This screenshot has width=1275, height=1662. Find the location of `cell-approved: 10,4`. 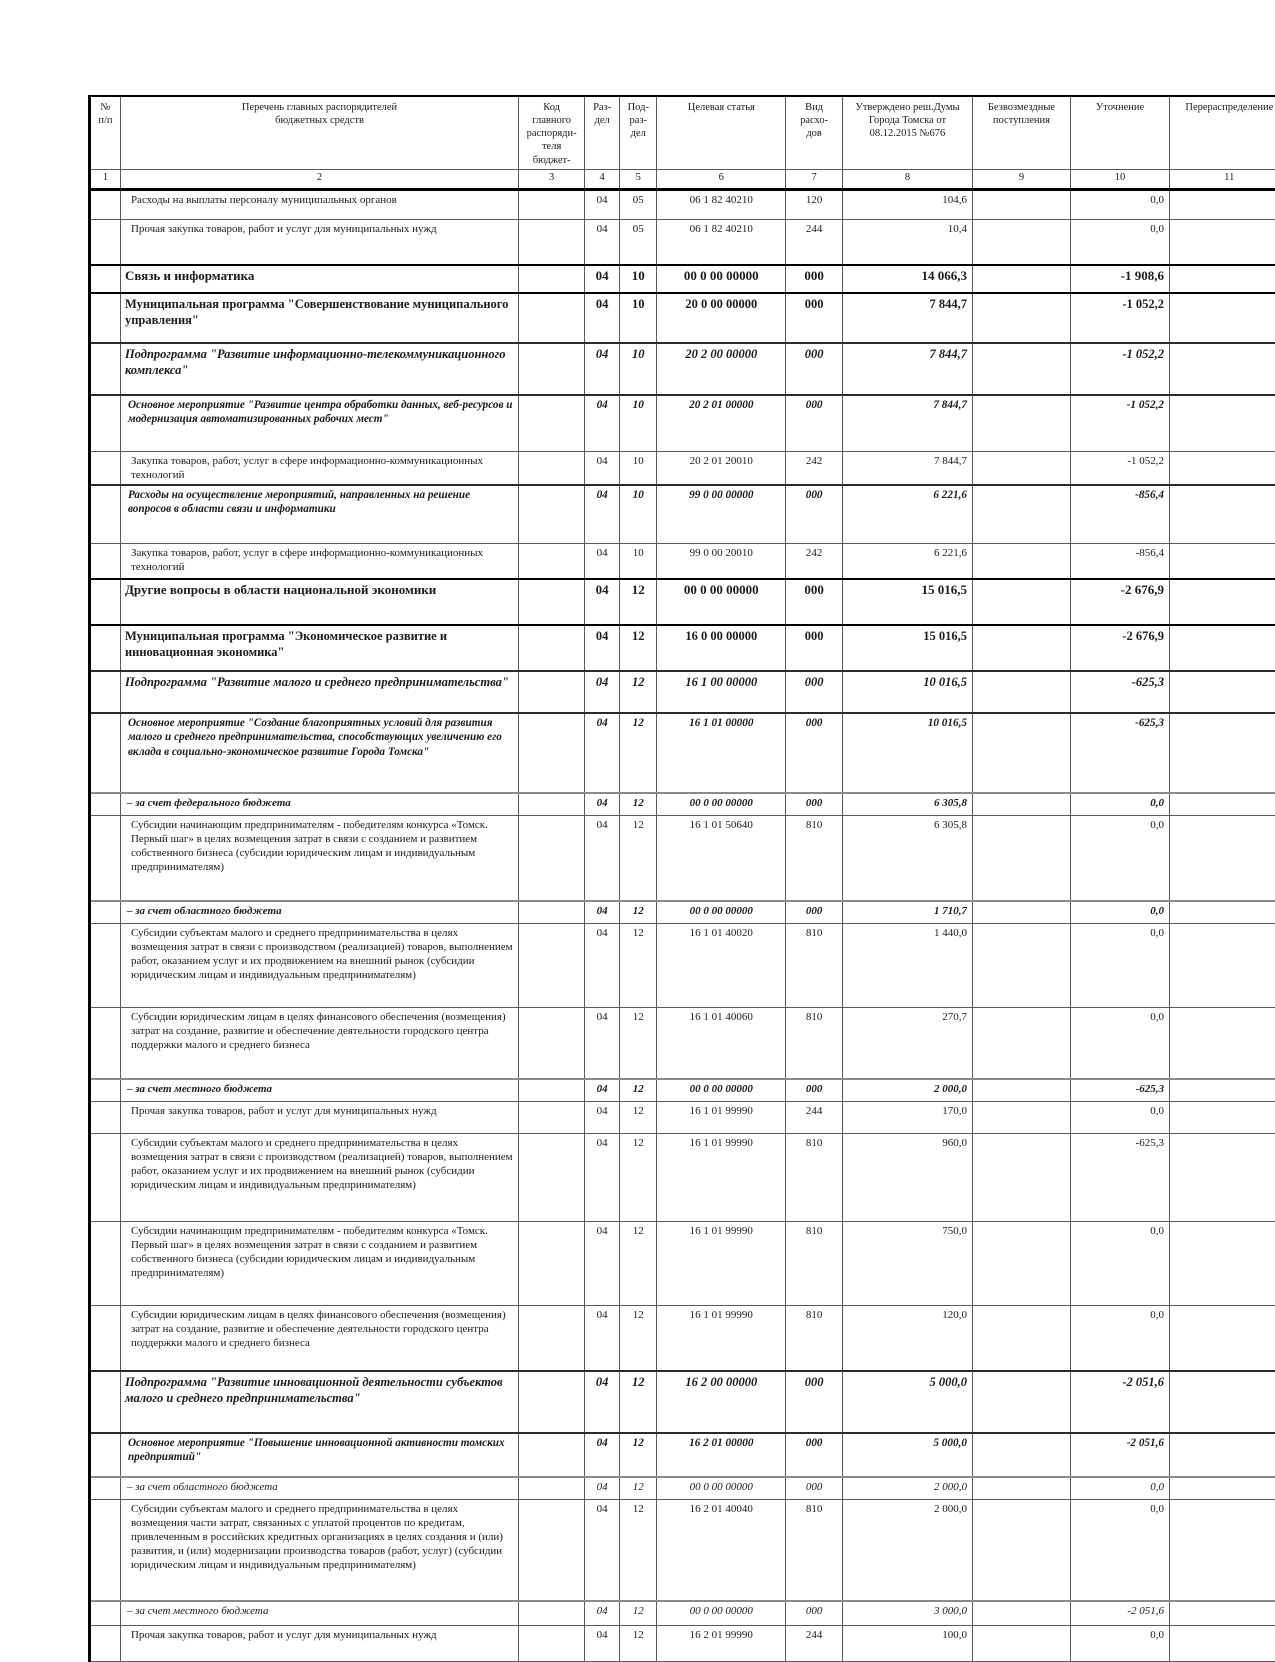

cell-approved: 10,4 is located at coordinates (908, 242).